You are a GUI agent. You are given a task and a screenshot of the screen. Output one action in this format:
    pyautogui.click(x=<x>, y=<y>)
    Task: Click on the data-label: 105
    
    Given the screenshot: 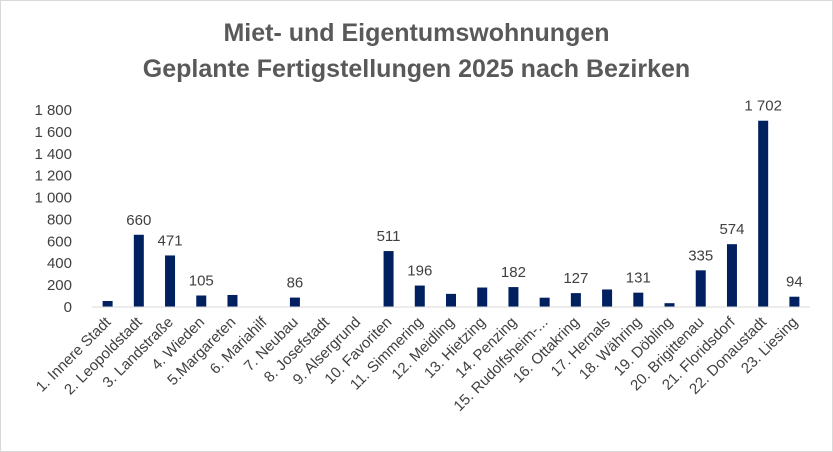 What is the action you would take?
    pyautogui.click(x=201, y=281)
    